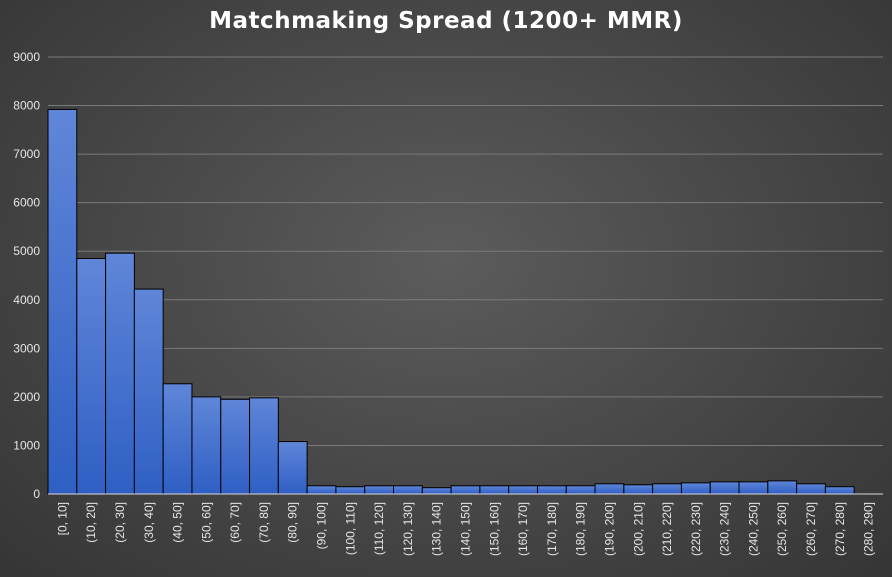 This screenshot has height=577, width=892. I want to click on x-tick-label: (160, 170], so click(523, 529).